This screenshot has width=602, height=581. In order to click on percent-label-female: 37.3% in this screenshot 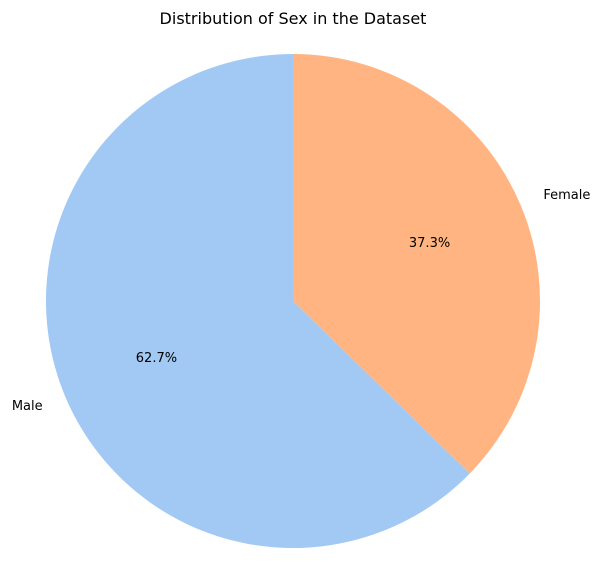, I will do `click(429, 243)`.